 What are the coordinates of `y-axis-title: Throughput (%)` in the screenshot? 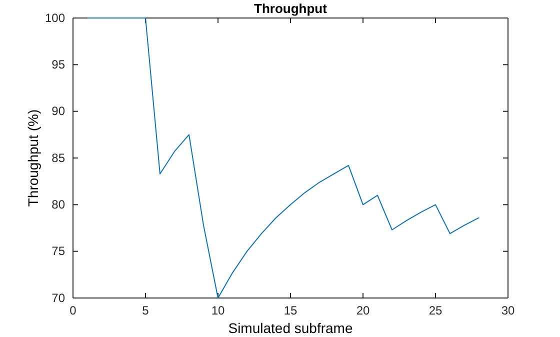 It's located at (33, 158).